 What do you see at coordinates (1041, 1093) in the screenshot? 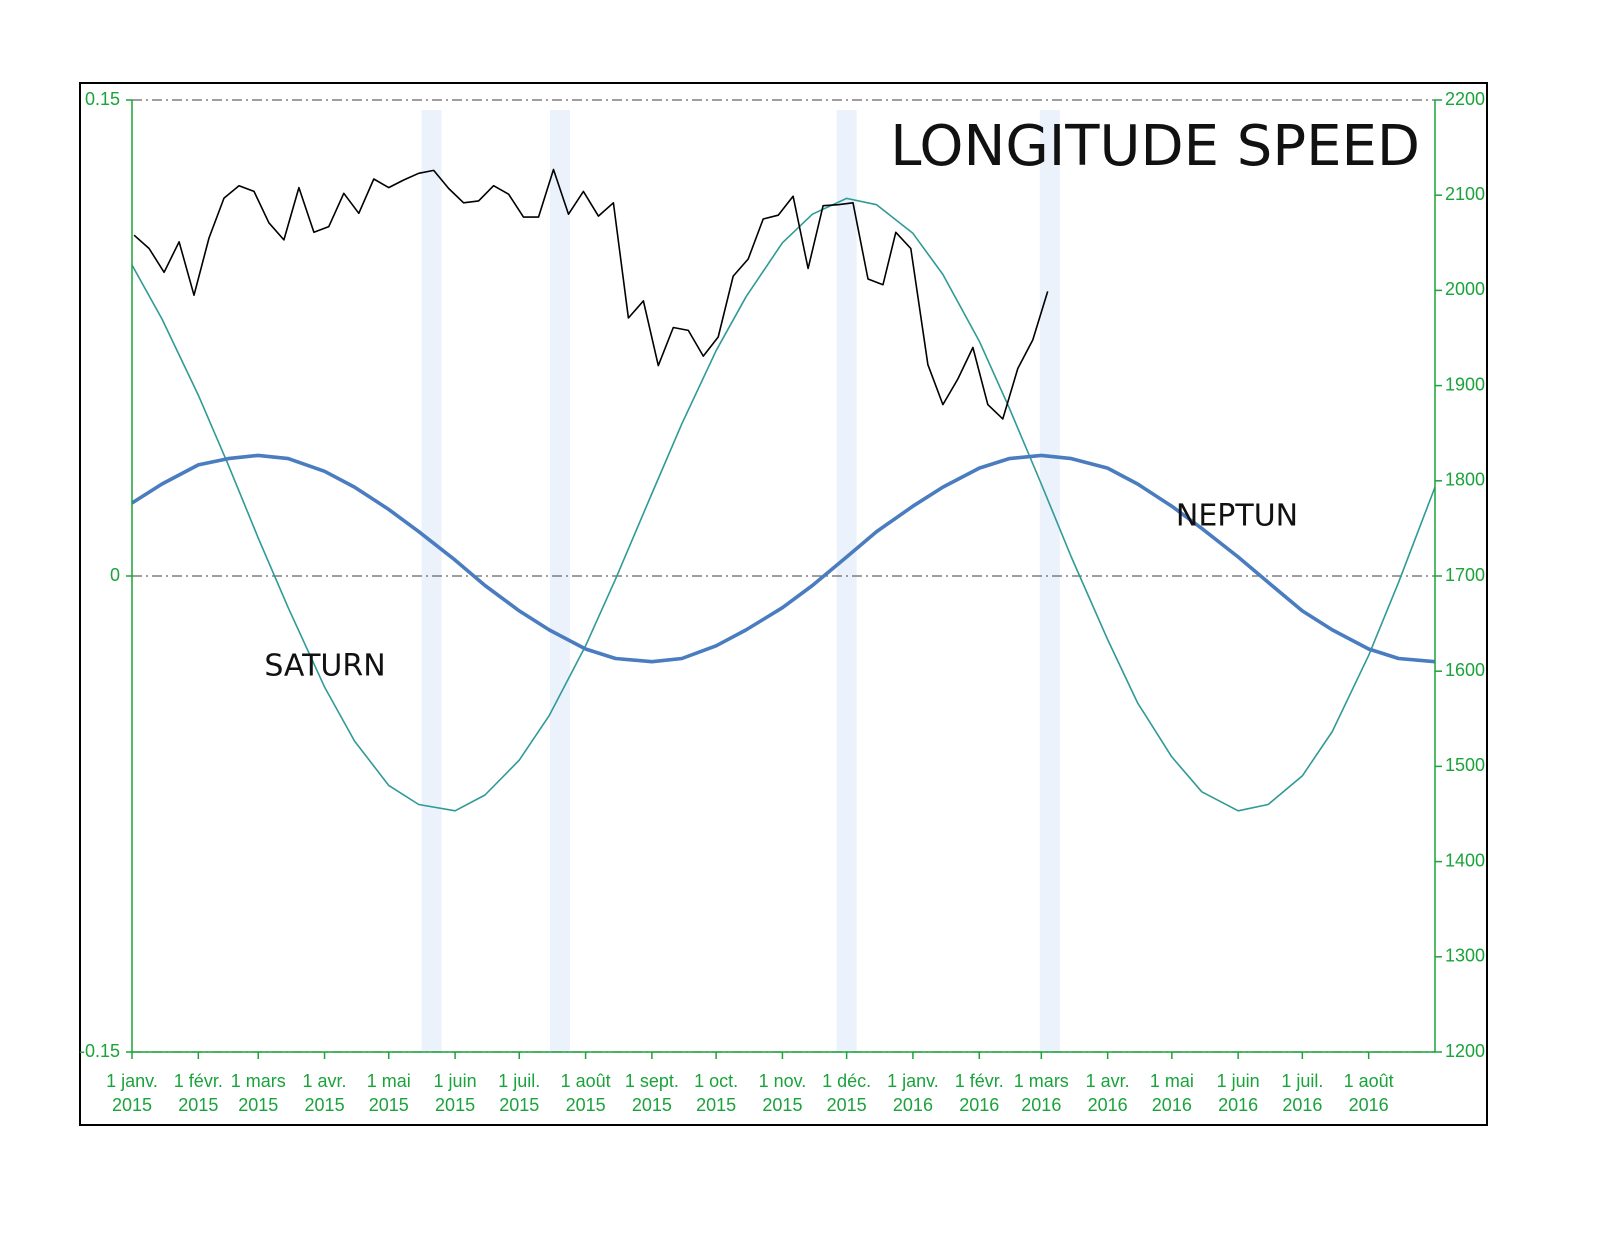
I see `x-tick-label: 1 mars 2016` at bounding box center [1041, 1093].